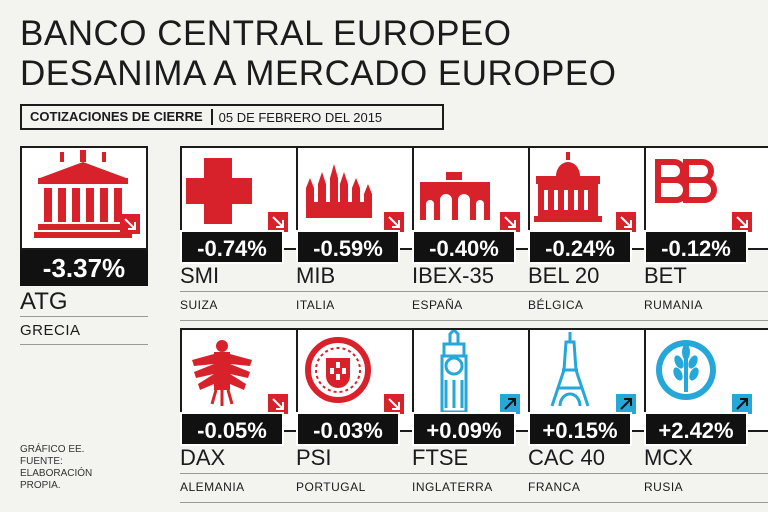 The width and height of the screenshot is (768, 512). I want to click on credits-line-2: FUENTE:, so click(41, 461).